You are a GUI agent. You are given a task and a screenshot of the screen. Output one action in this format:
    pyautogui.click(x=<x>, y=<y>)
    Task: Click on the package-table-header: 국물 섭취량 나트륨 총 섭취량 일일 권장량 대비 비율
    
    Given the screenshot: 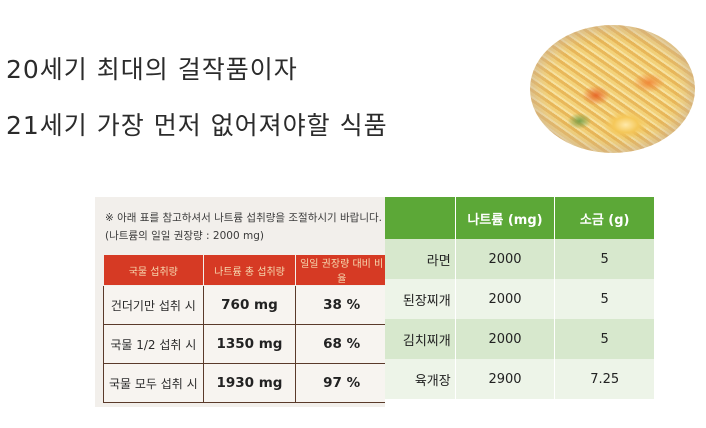 What is the action you would take?
    pyautogui.click(x=244, y=270)
    